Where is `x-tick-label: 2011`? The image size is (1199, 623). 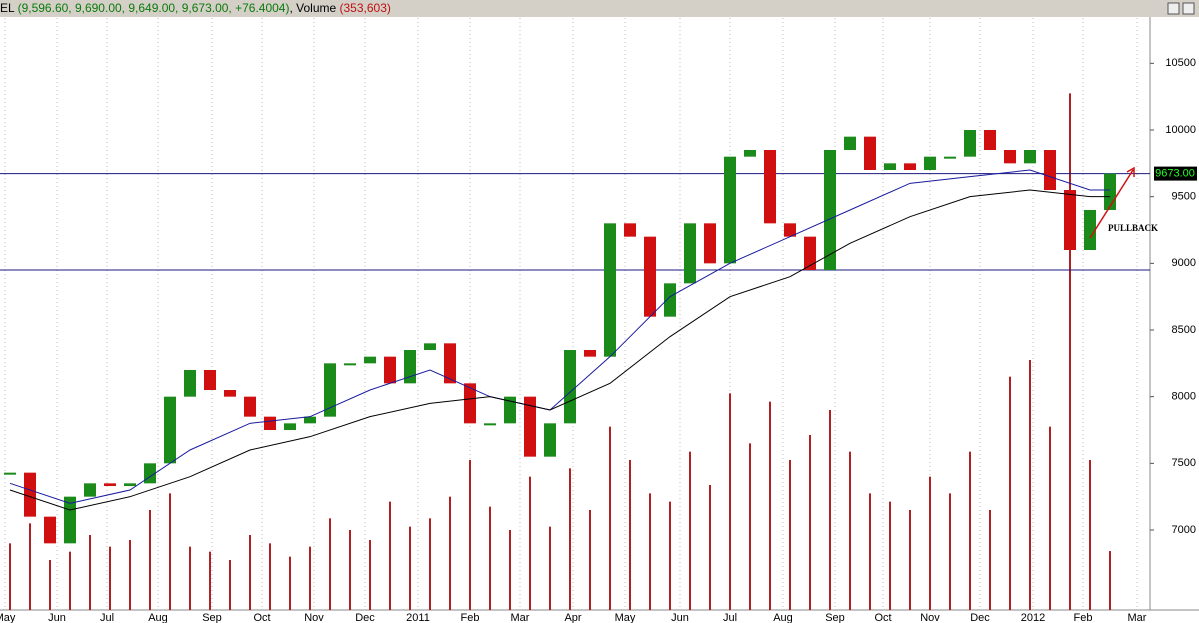 x-tick-label: 2011 is located at coordinates (418, 617).